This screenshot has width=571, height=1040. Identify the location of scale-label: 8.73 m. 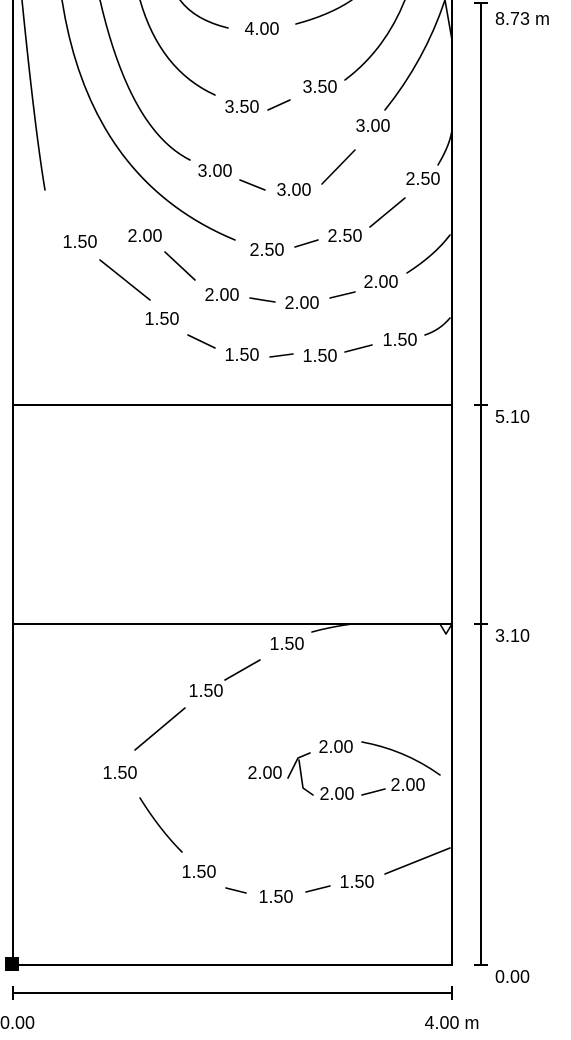
(522, 19).